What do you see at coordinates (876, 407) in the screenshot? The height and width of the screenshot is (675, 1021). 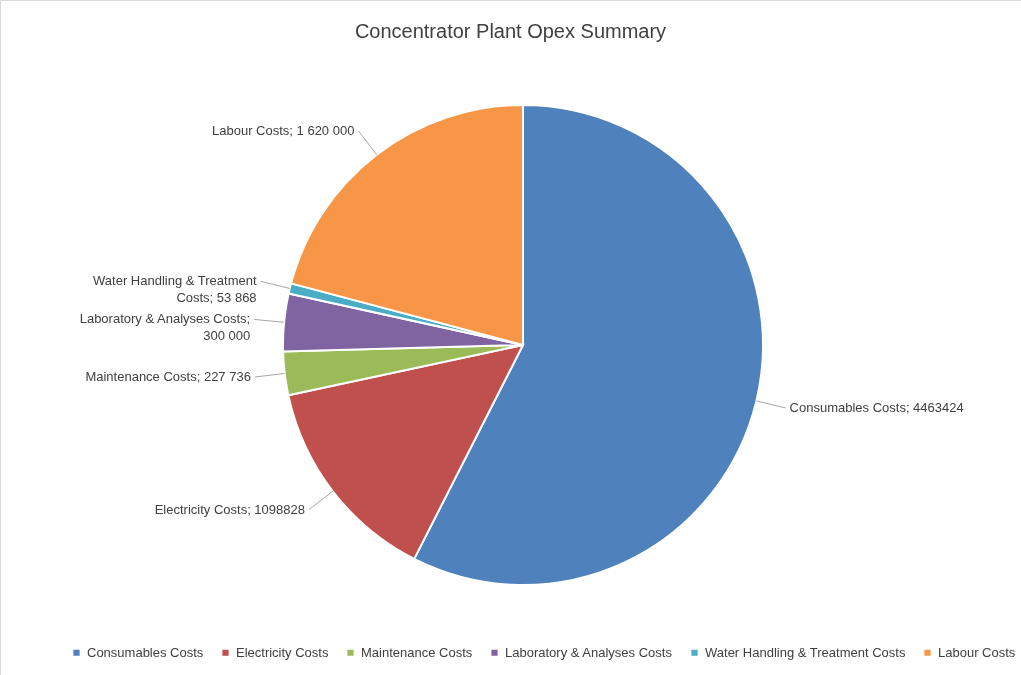 I see `data-label: Consumables Costs; 4463424` at bounding box center [876, 407].